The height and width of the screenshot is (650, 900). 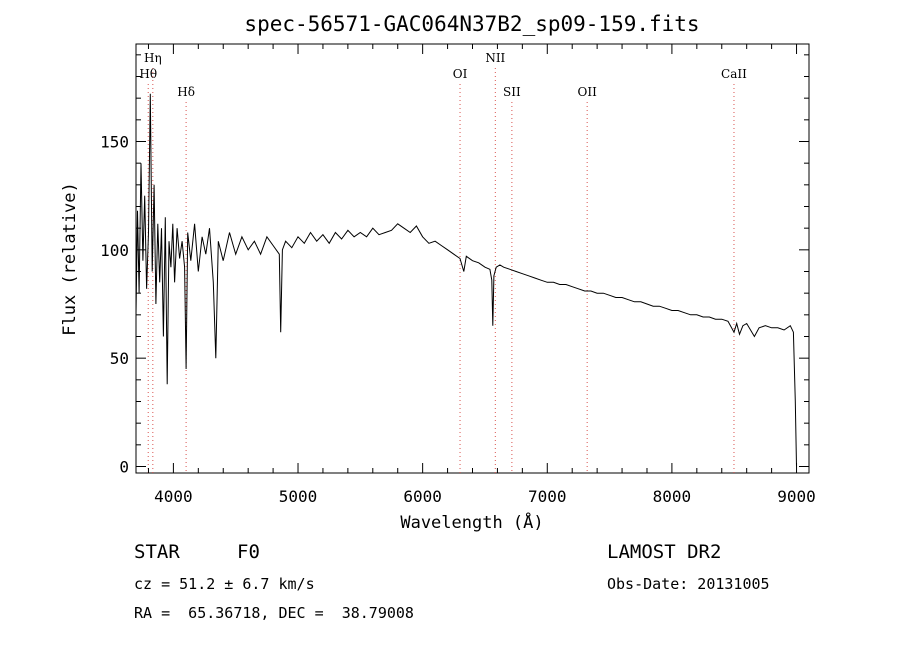 What do you see at coordinates (587, 92) in the screenshot?
I see `spectral-line-label: OII` at bounding box center [587, 92].